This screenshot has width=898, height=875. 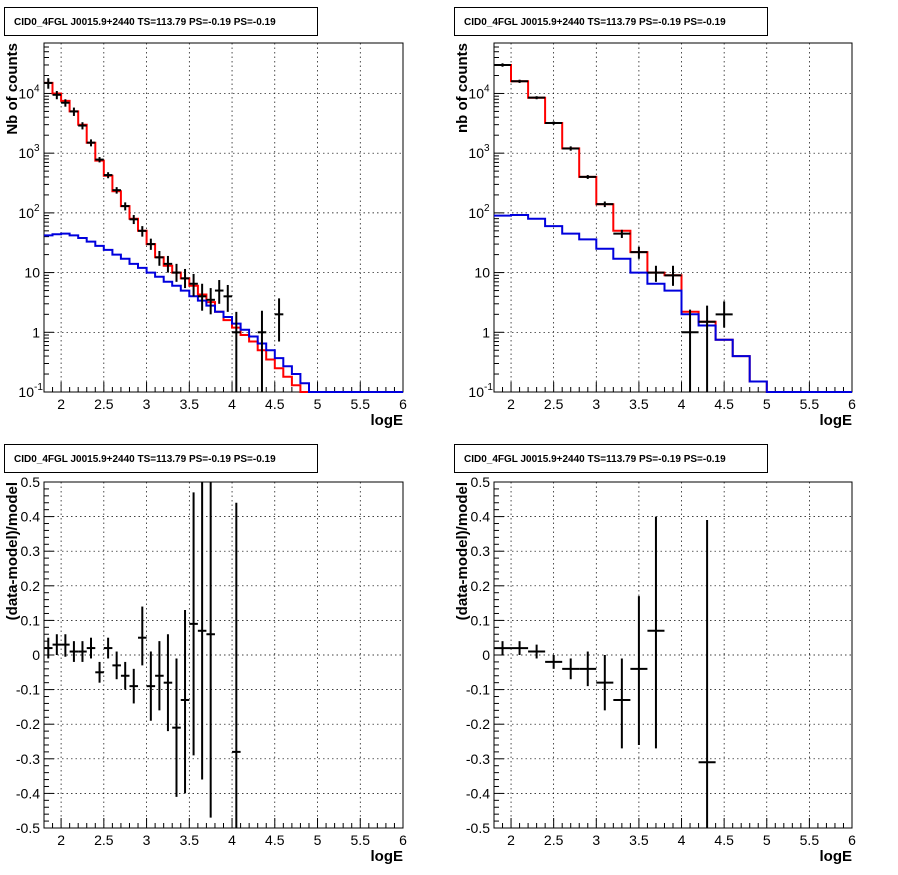 I want to click on y-axis-label: nb of counts, so click(x=462, y=88).